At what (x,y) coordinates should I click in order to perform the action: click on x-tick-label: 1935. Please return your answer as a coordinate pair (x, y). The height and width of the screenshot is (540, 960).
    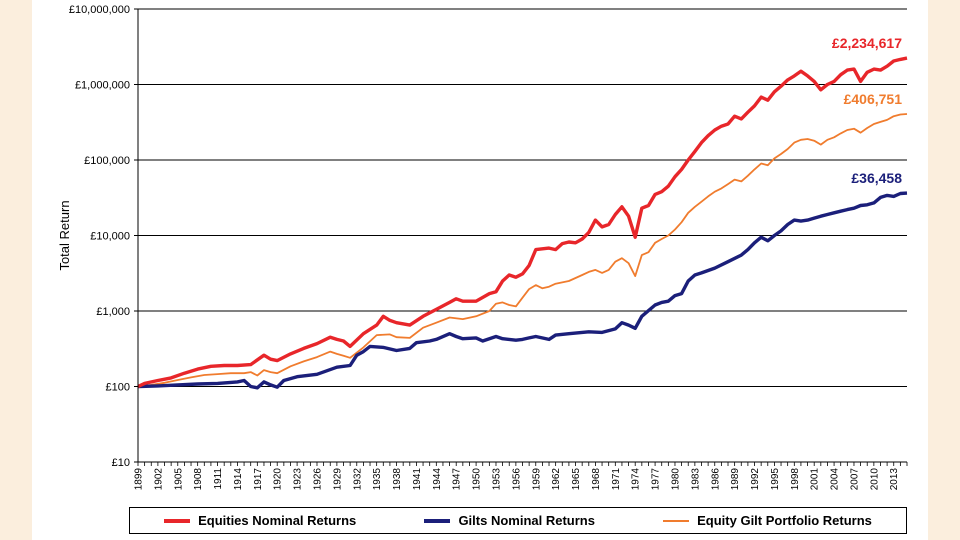
    Looking at the image, I should click on (377, 479).